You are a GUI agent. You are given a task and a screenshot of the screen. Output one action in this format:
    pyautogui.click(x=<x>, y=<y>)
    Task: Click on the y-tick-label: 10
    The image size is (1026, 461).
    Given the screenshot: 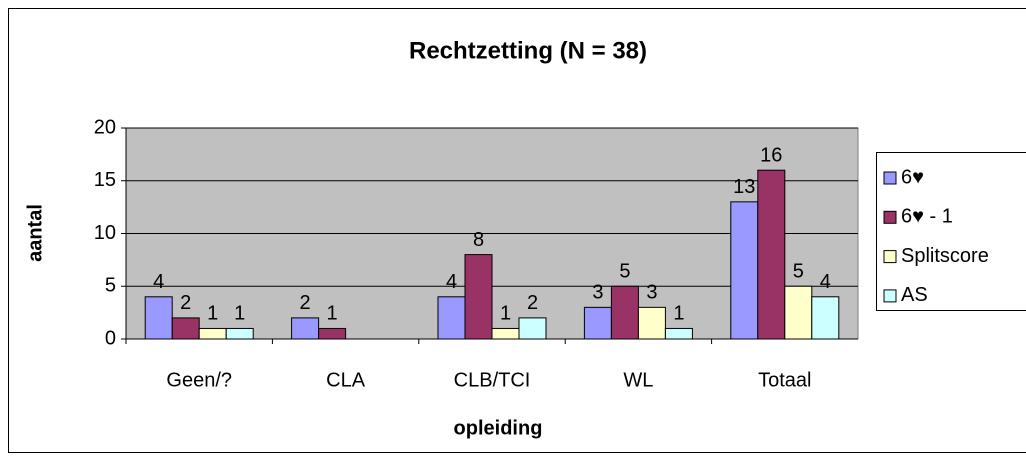 What is the action you would take?
    pyautogui.click(x=105, y=233)
    